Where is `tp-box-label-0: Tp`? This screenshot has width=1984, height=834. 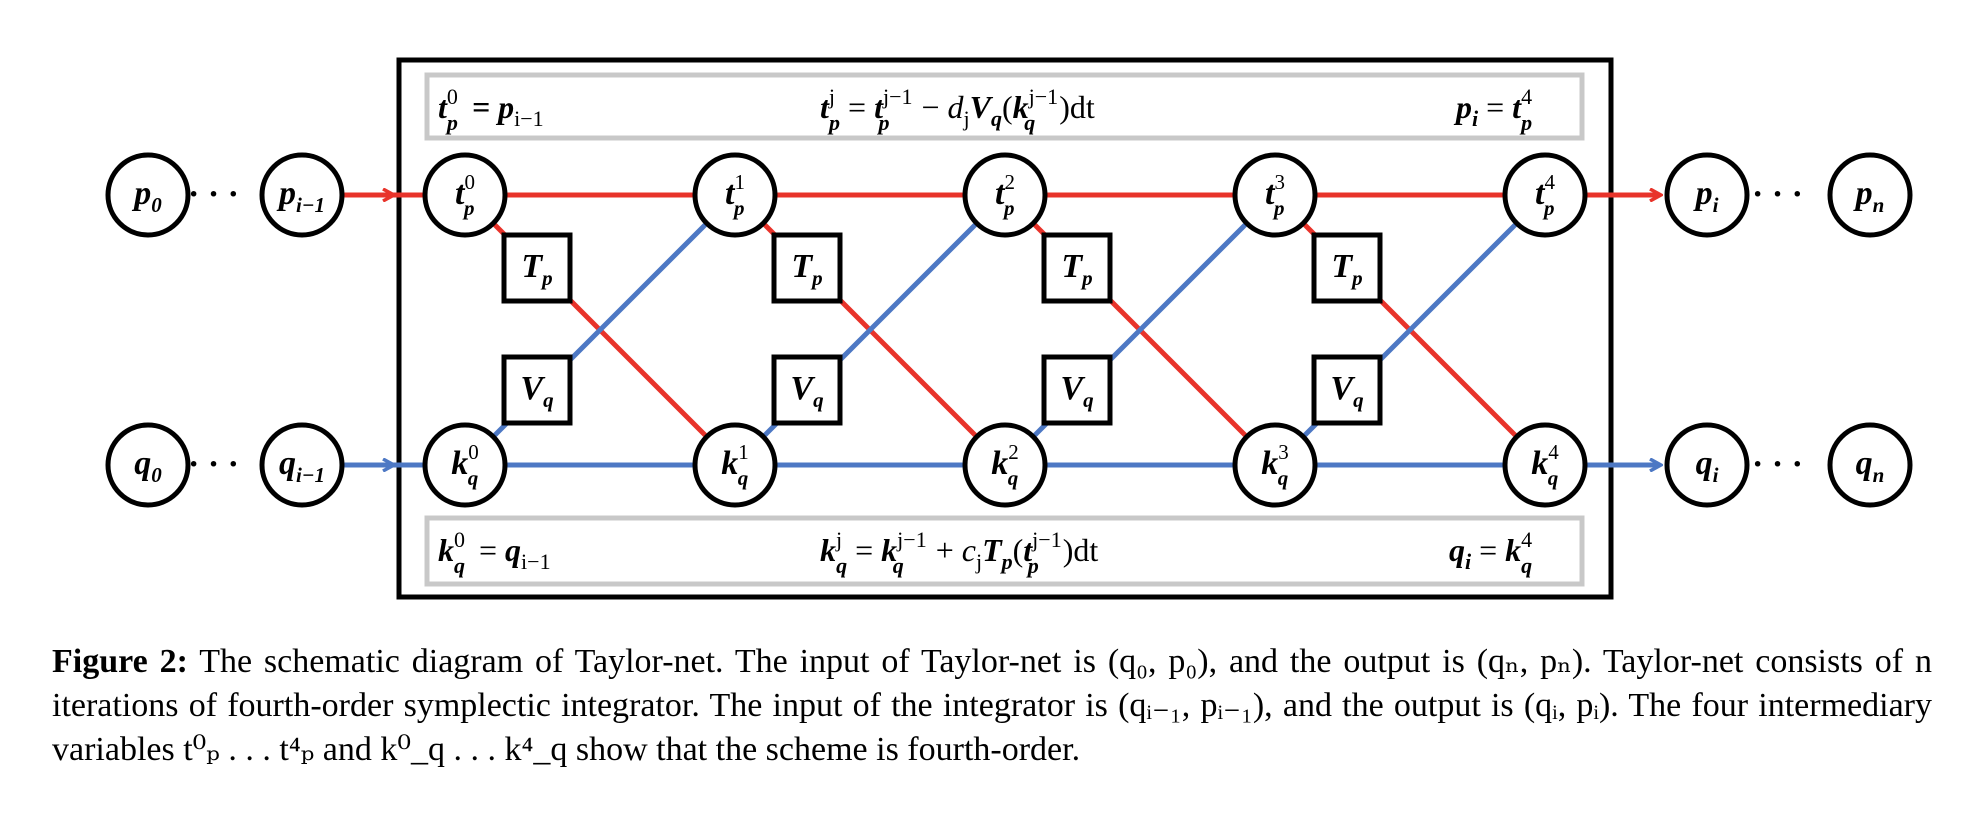
tp-box-label-0: Tp is located at coordinates (536, 269).